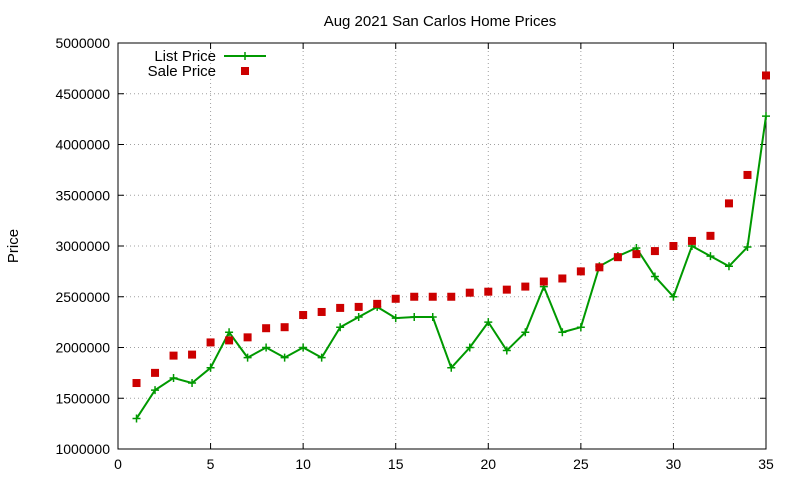 This screenshot has width=800, height=480. Describe the element at coordinates (82, 246) in the screenshot. I see `y-tick-label: 3000000` at that location.